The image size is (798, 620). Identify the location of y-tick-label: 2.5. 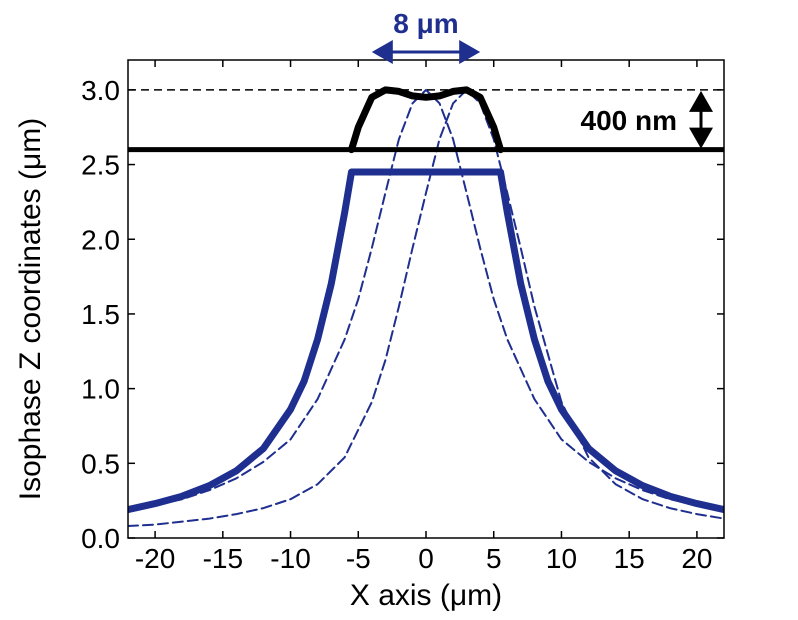
(100, 165).